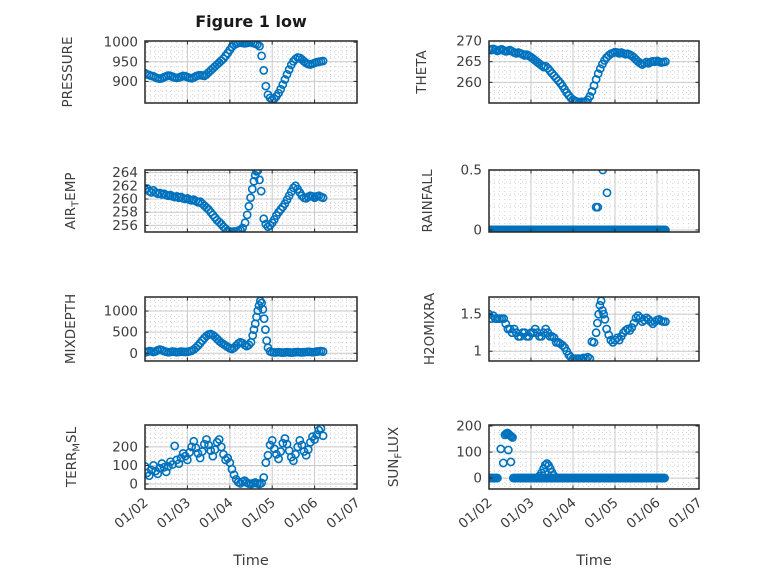 Image resolution: width=778 pixels, height=583 pixels. I want to click on y-tick-label: 258, so click(125, 213).